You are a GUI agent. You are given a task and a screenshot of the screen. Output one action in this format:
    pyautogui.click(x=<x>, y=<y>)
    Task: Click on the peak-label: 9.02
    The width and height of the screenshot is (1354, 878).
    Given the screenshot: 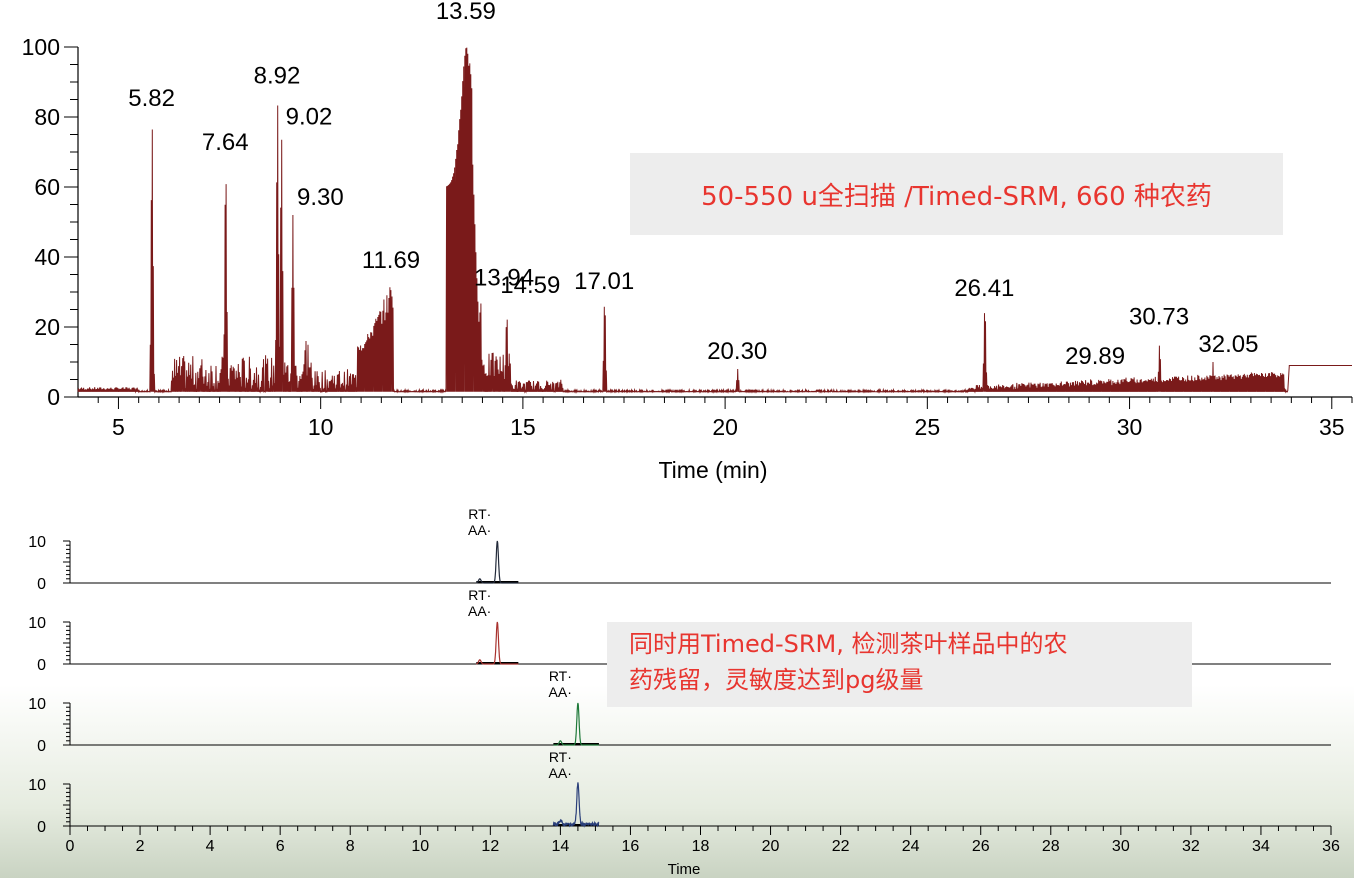 What is the action you would take?
    pyautogui.click(x=309, y=117)
    